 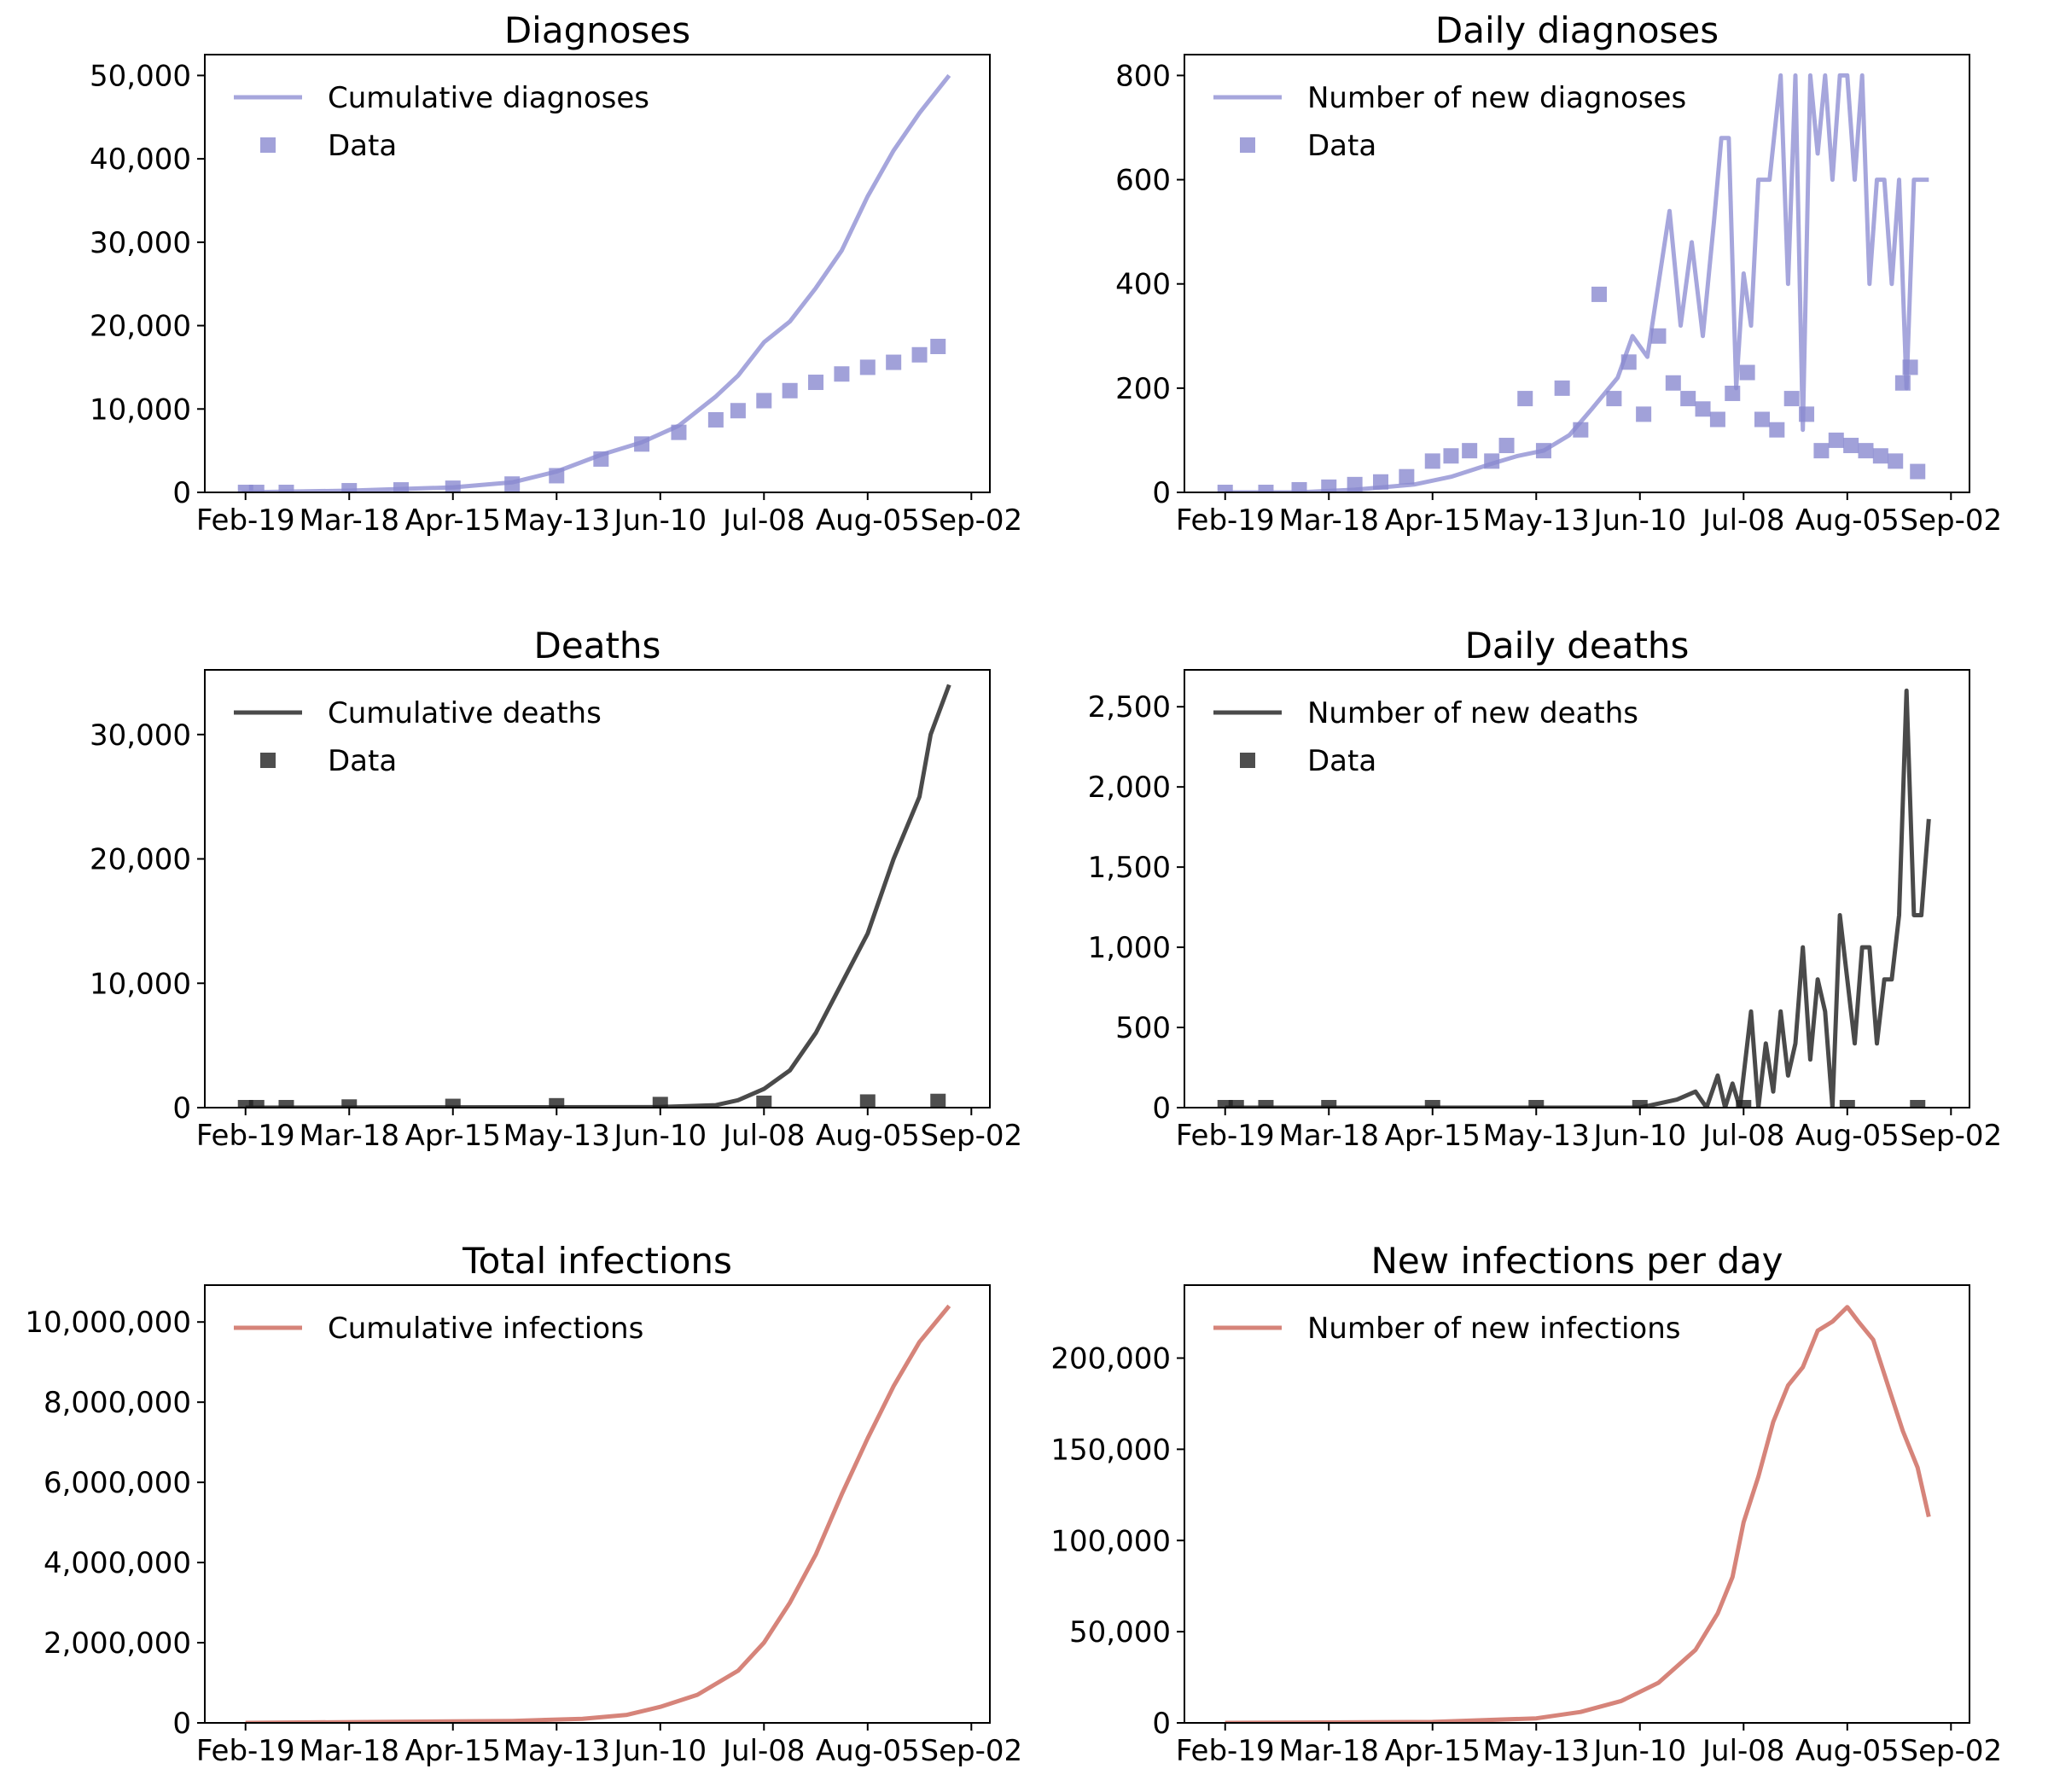 I want to click on y-tick-label: 200,000, so click(x=1110, y=1359).